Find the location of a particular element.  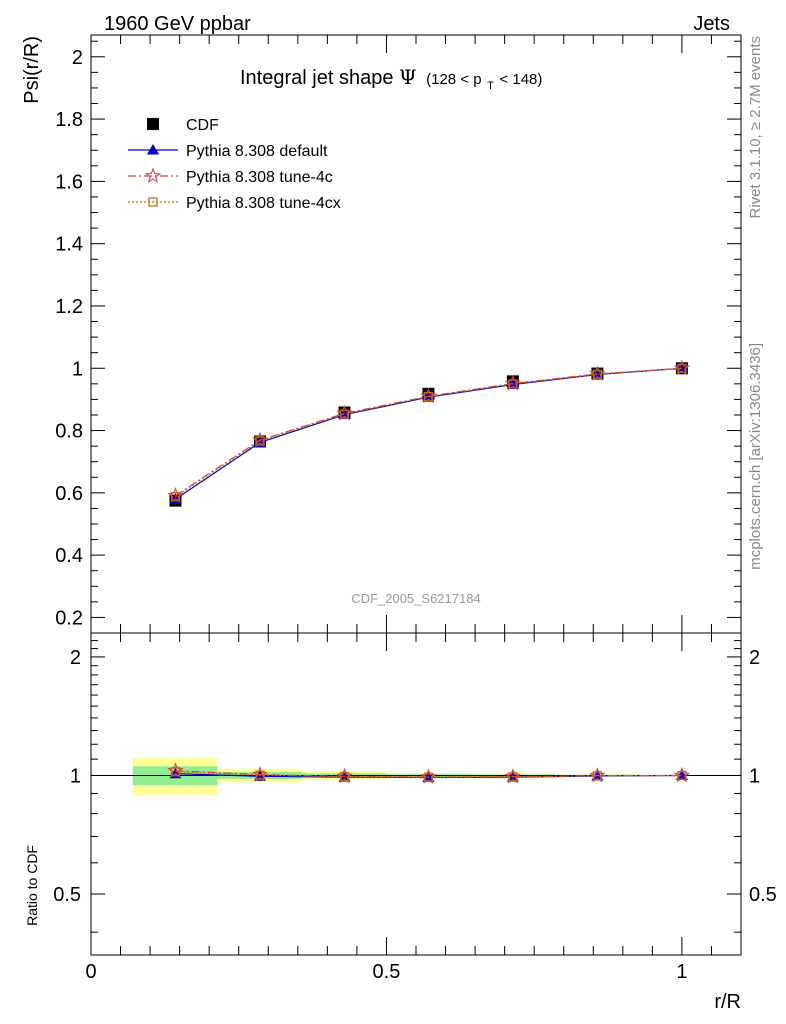

title-range-suffix: < 148) is located at coordinates (520, 79).